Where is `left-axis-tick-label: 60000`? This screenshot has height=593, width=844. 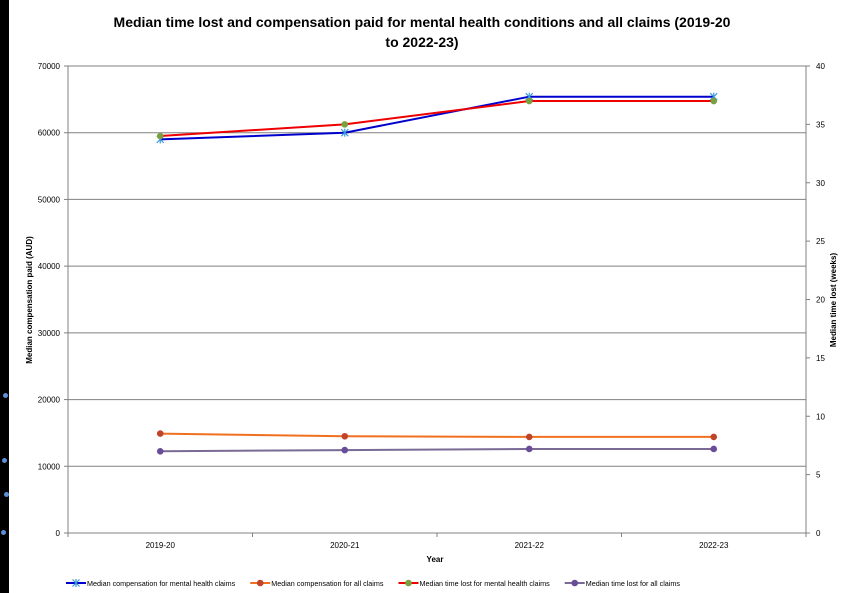 left-axis-tick-label: 60000 is located at coordinates (49, 133).